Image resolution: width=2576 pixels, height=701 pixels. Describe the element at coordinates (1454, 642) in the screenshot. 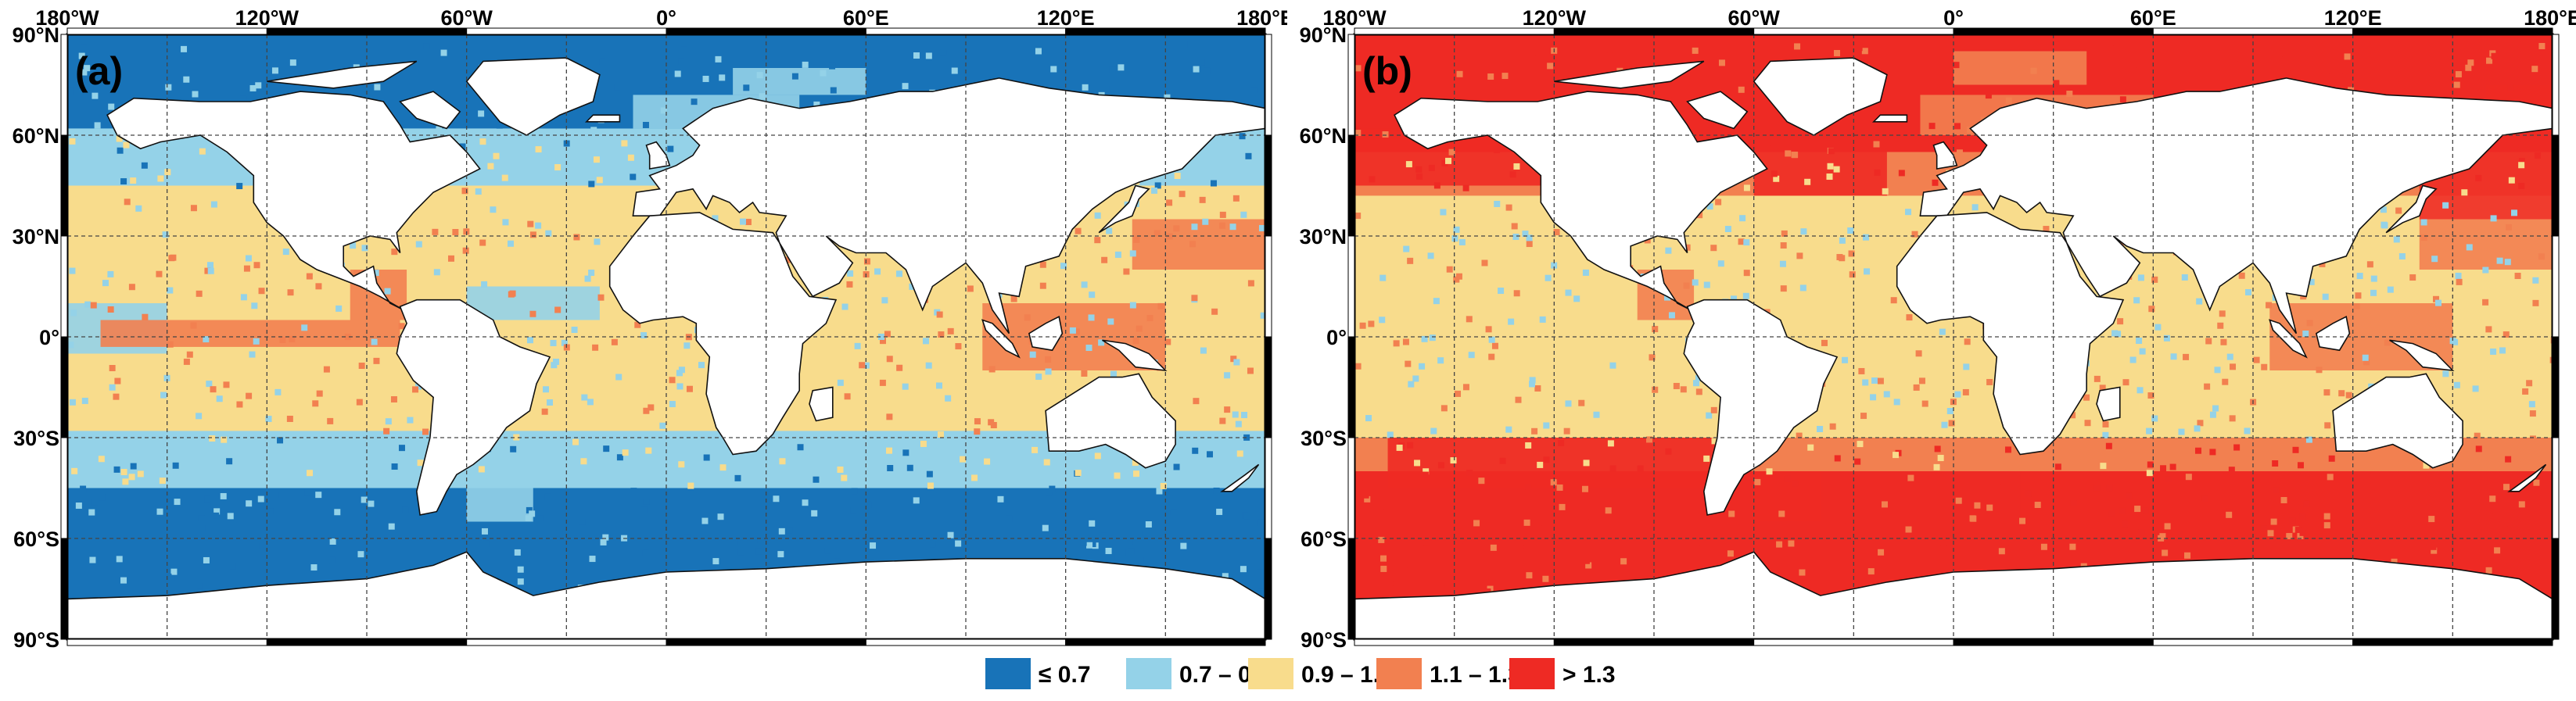

I see `frame-bar-bottom` at that location.